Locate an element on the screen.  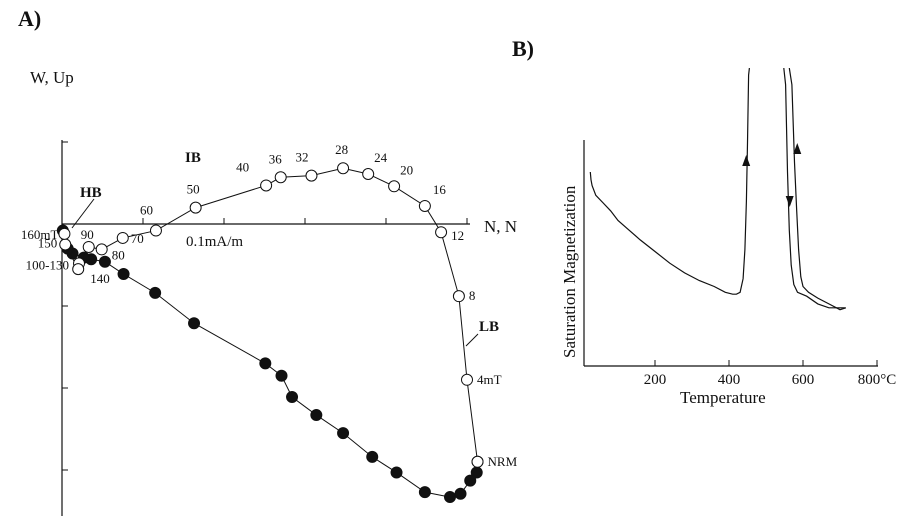
step-label: 40 is located at coordinates (242, 166).